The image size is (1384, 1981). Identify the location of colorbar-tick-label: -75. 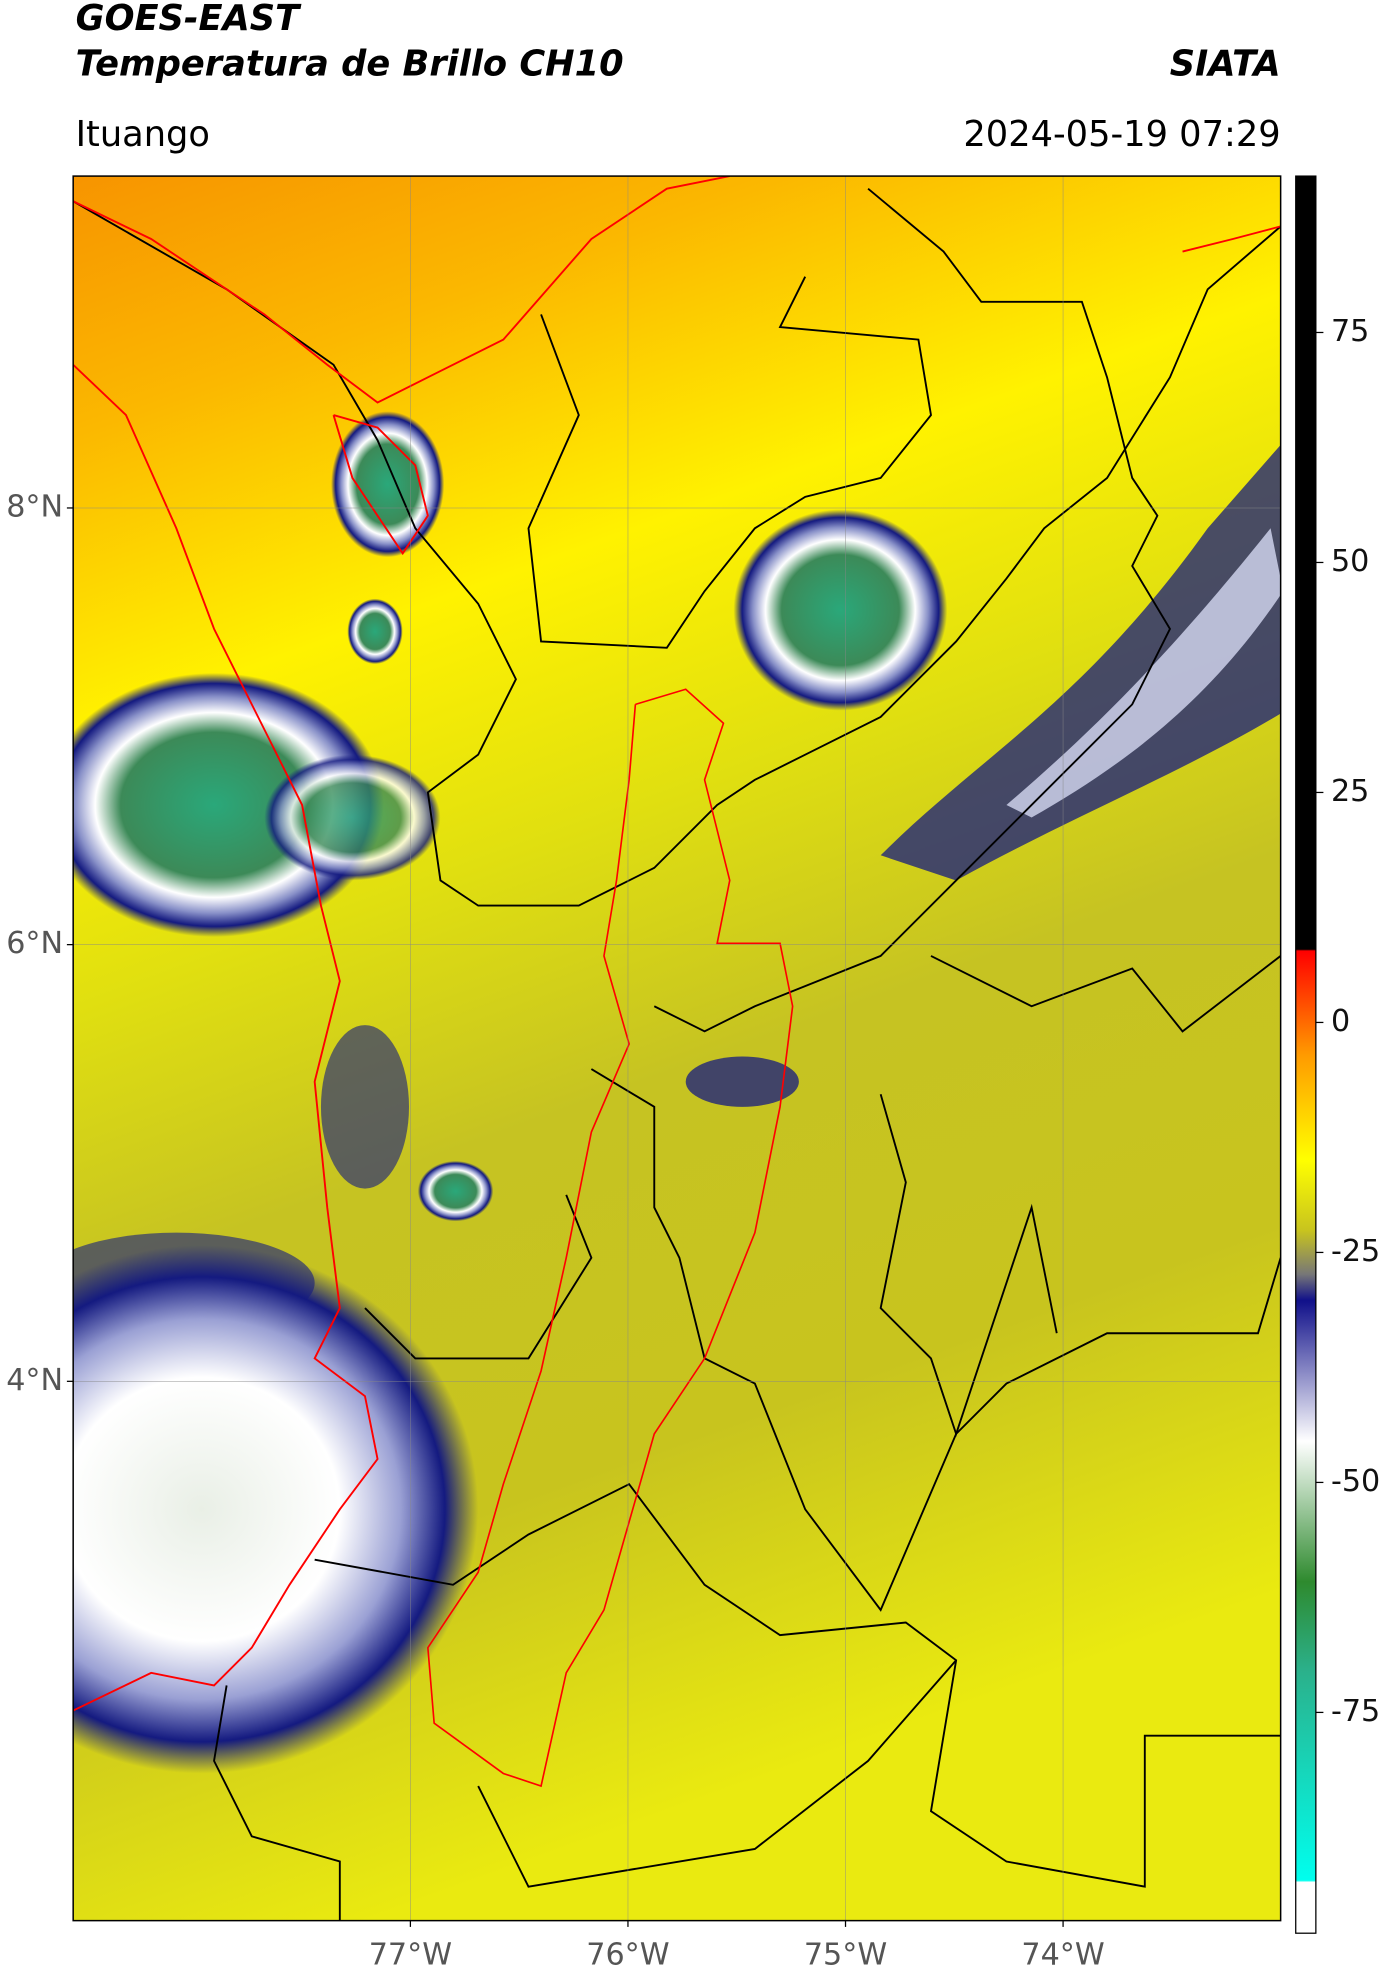
(1355, 1711).